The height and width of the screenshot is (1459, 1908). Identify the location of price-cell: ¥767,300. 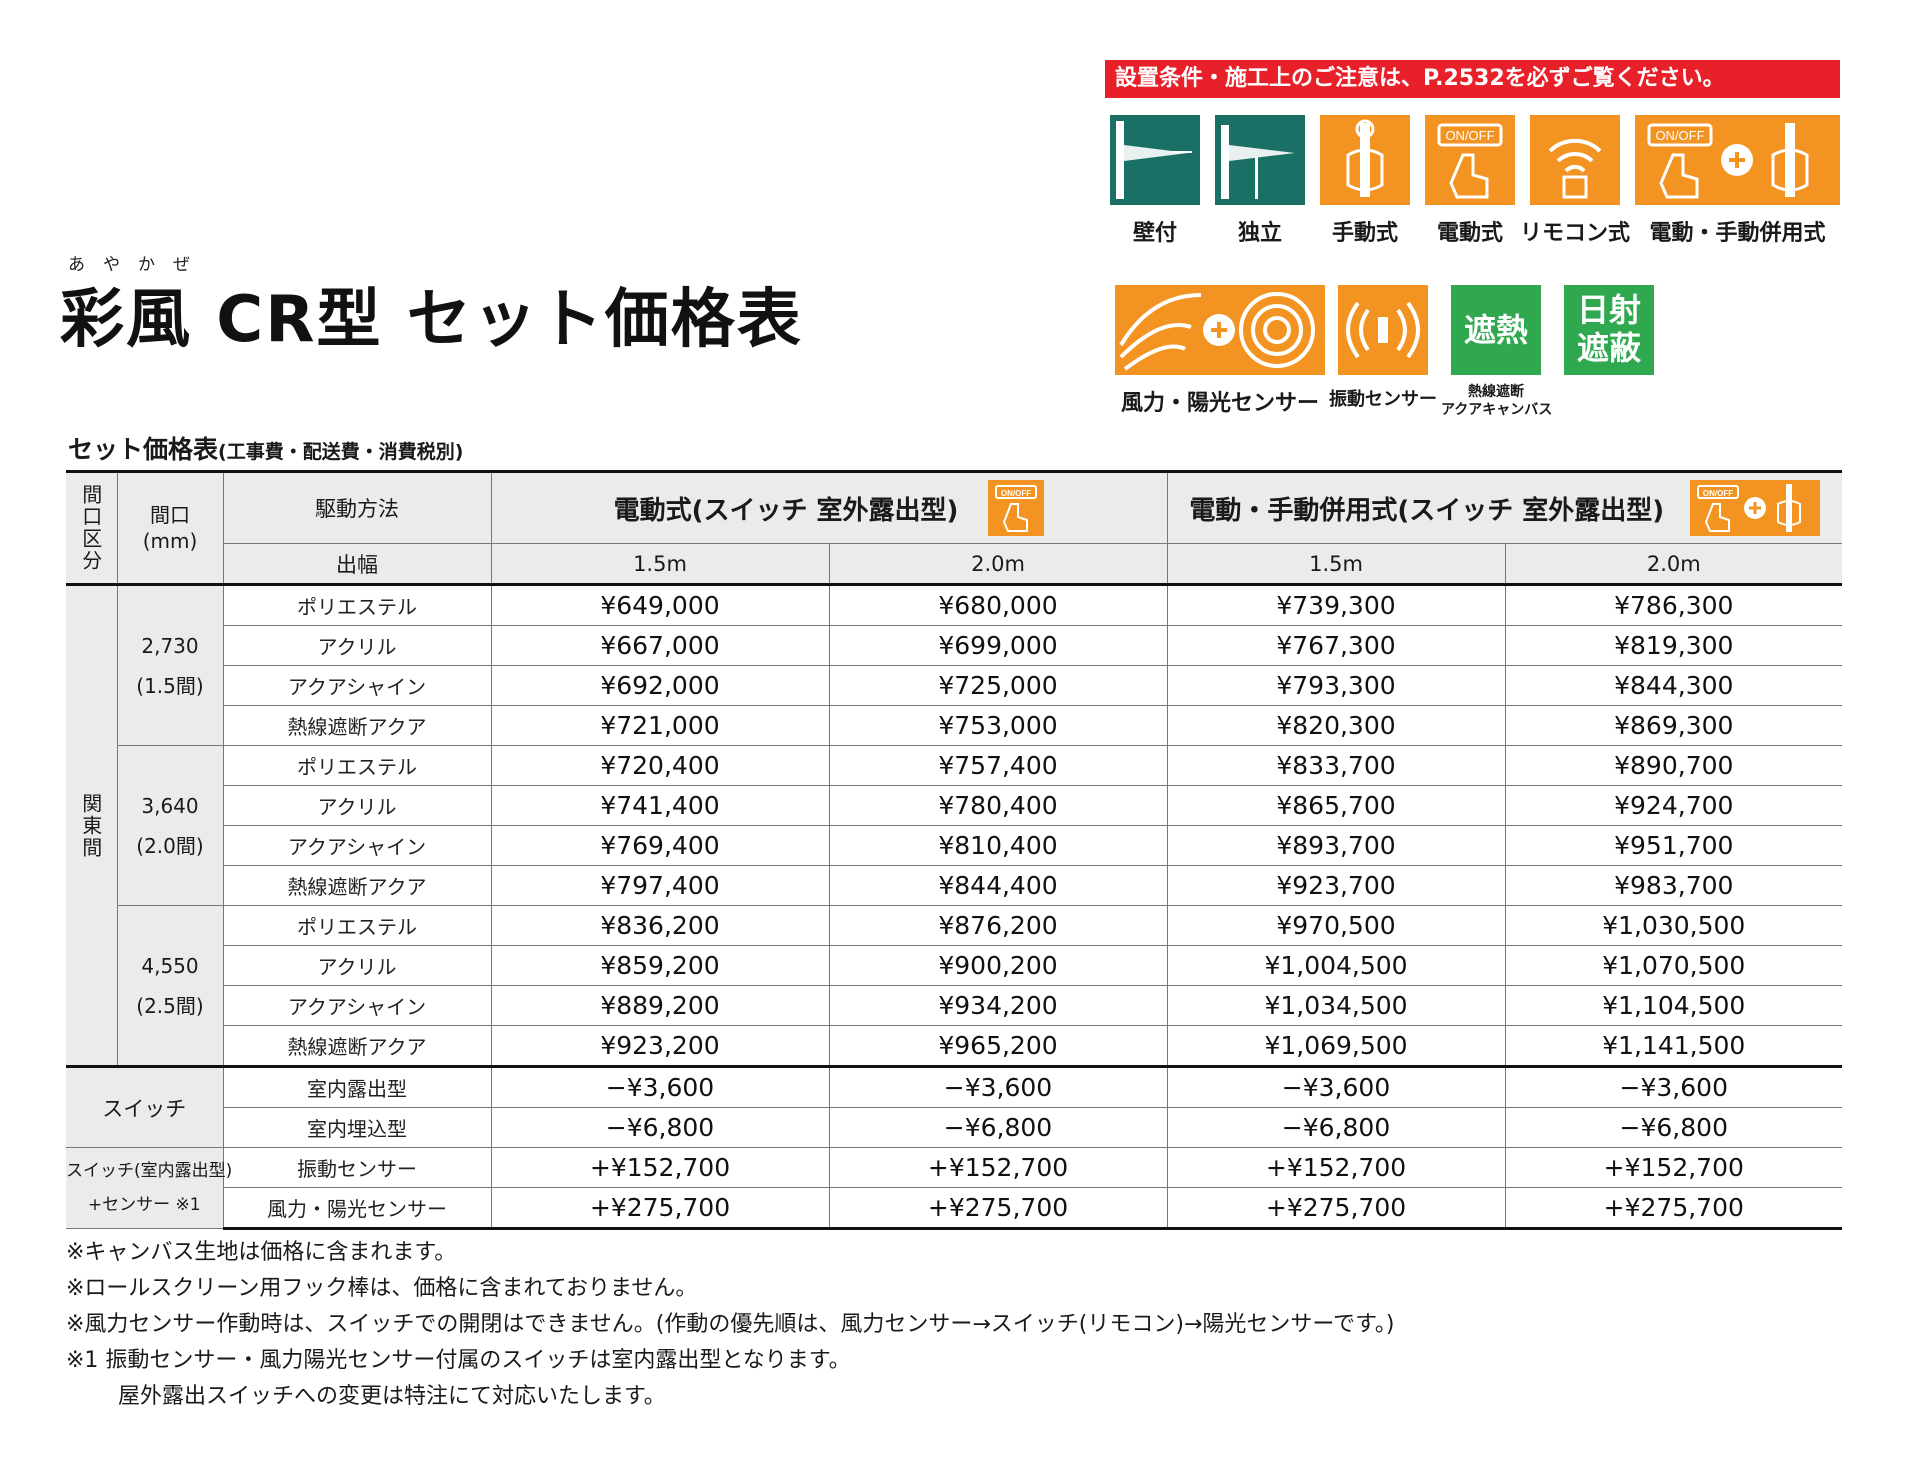
(1336, 645).